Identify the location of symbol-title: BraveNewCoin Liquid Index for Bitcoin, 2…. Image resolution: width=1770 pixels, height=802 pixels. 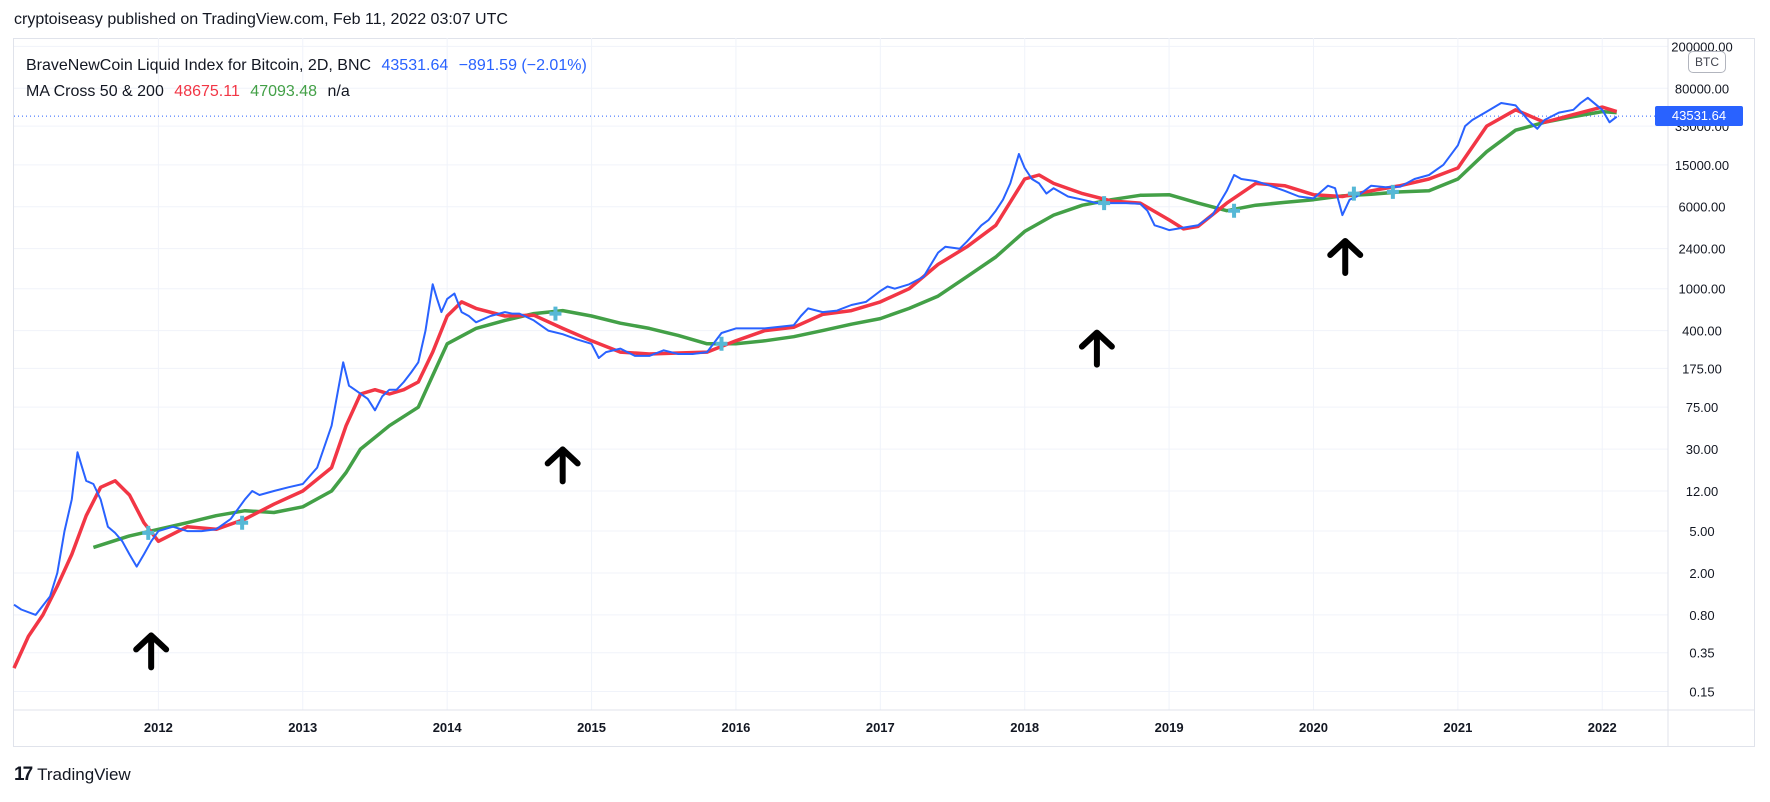
(199, 65).